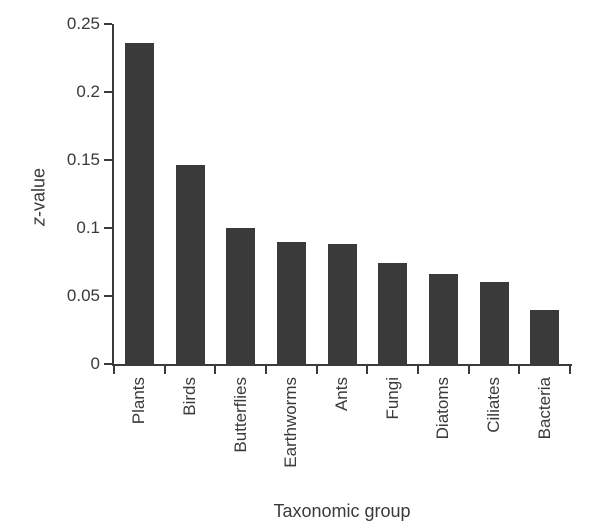 This screenshot has height=532, width=600. Describe the element at coordinates (545, 336) in the screenshot. I see `bar-bacteria` at that location.